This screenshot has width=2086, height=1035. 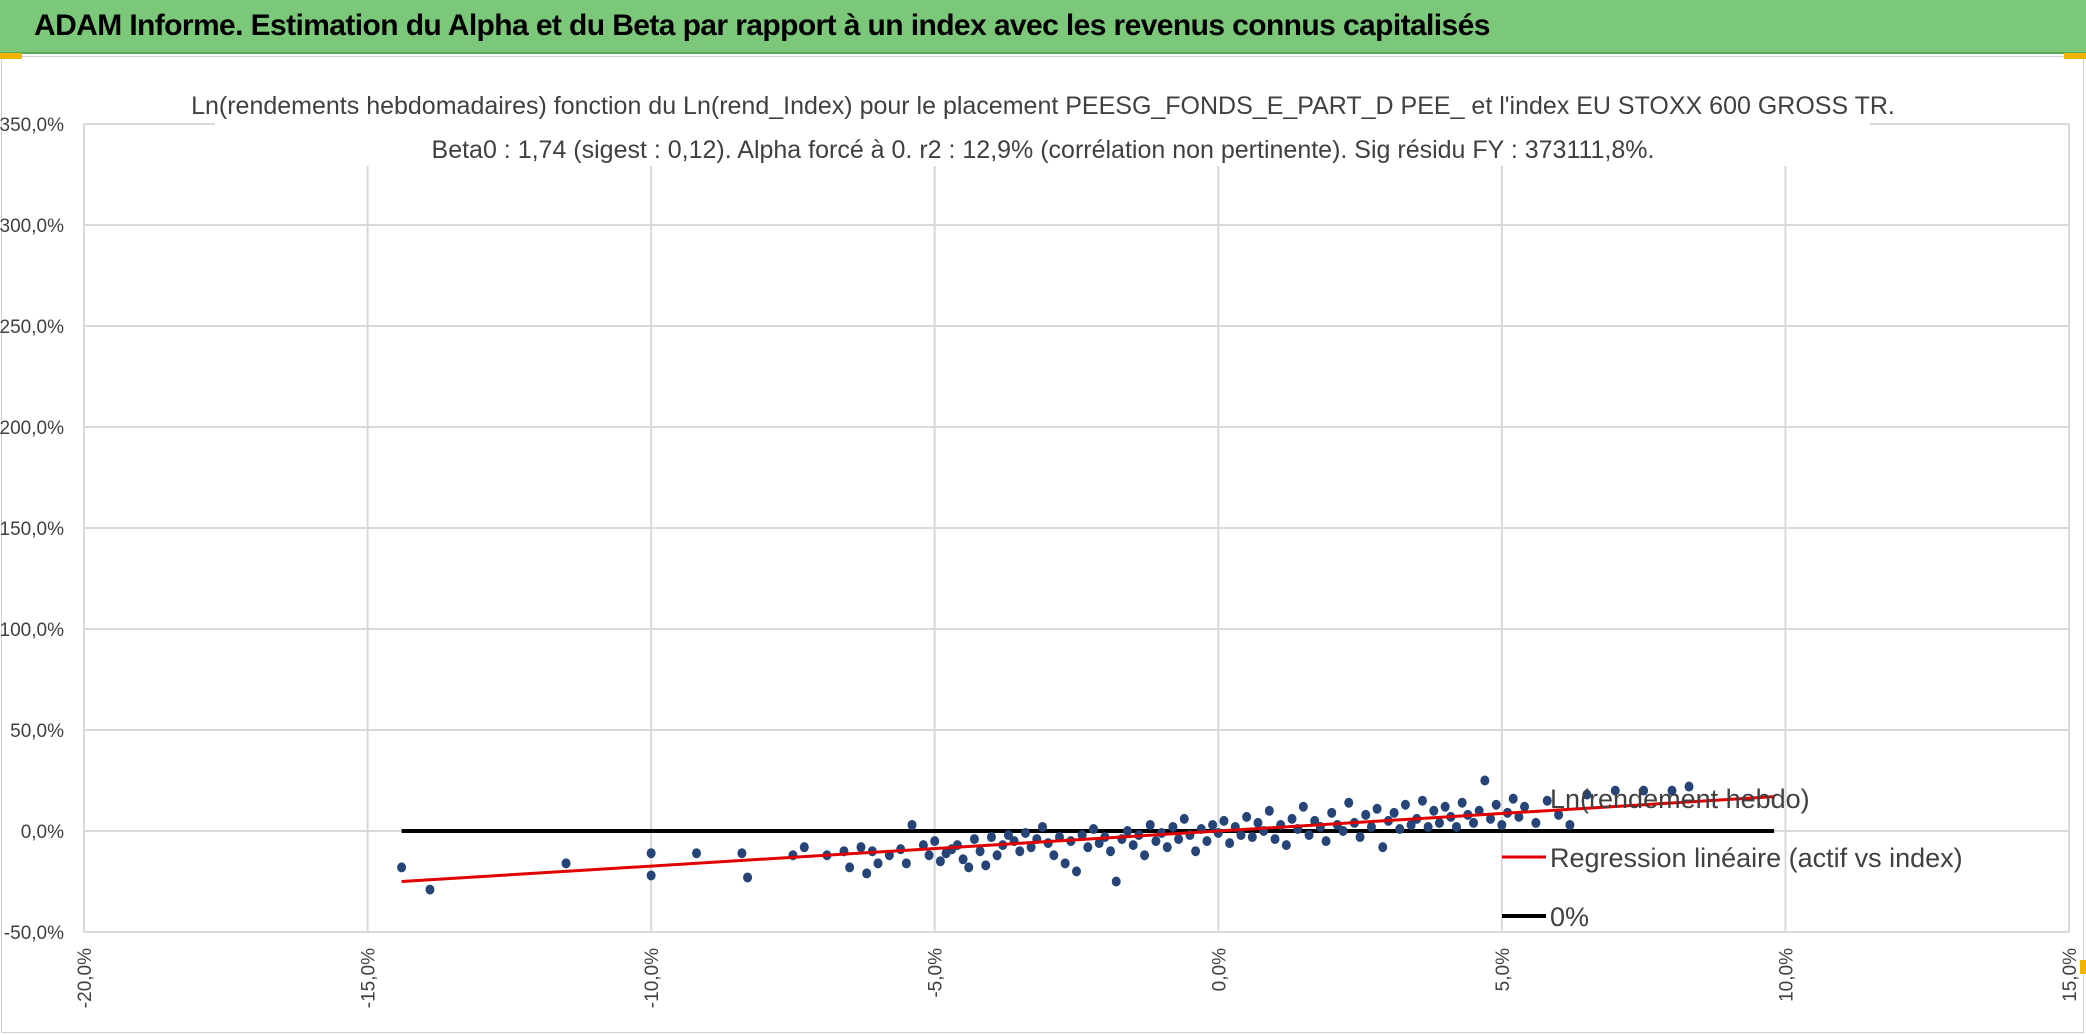 I want to click on y-tick-label: 300,0%, so click(x=32, y=226).